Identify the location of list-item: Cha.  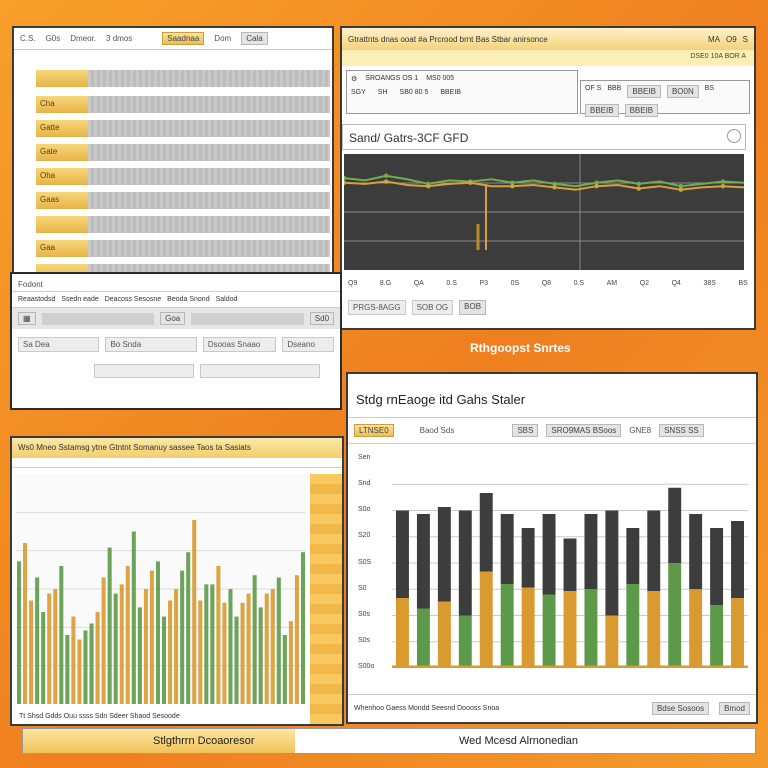
(183, 104).